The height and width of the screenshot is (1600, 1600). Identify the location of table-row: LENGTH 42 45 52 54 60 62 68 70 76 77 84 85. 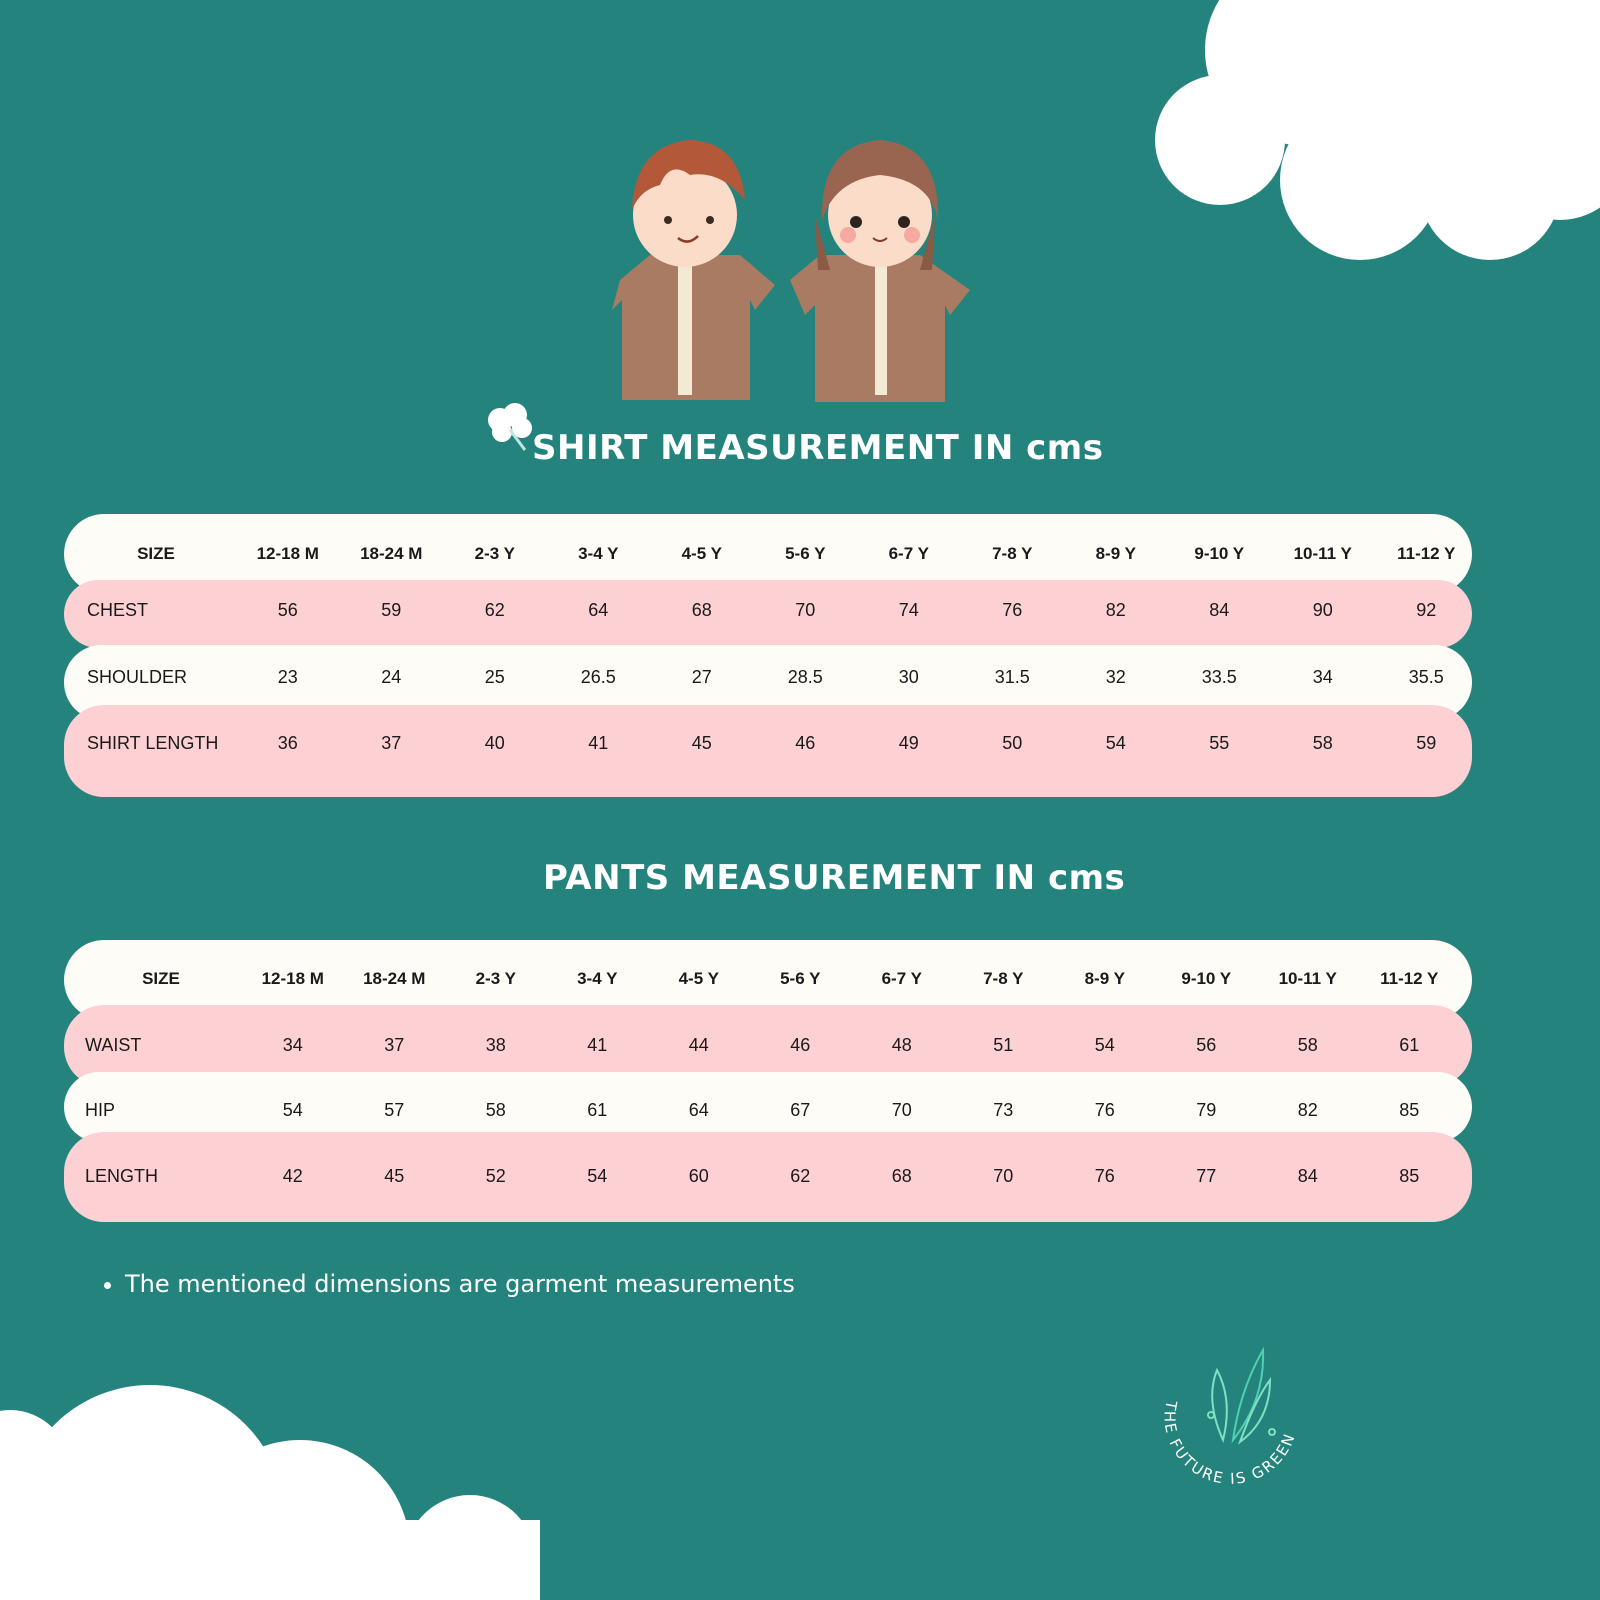
(768, 1177).